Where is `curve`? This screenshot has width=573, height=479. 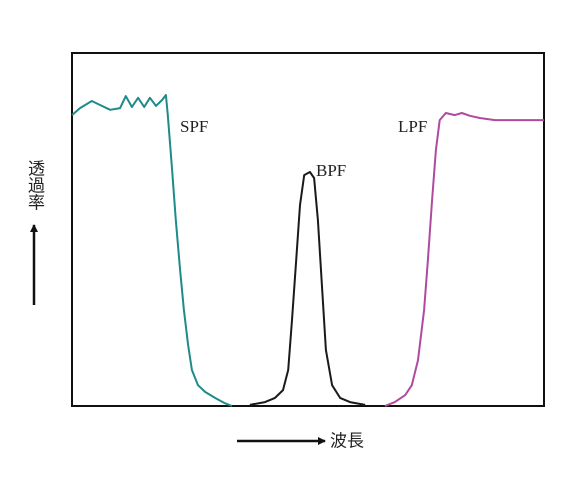
curve is located at coordinates (307, 288).